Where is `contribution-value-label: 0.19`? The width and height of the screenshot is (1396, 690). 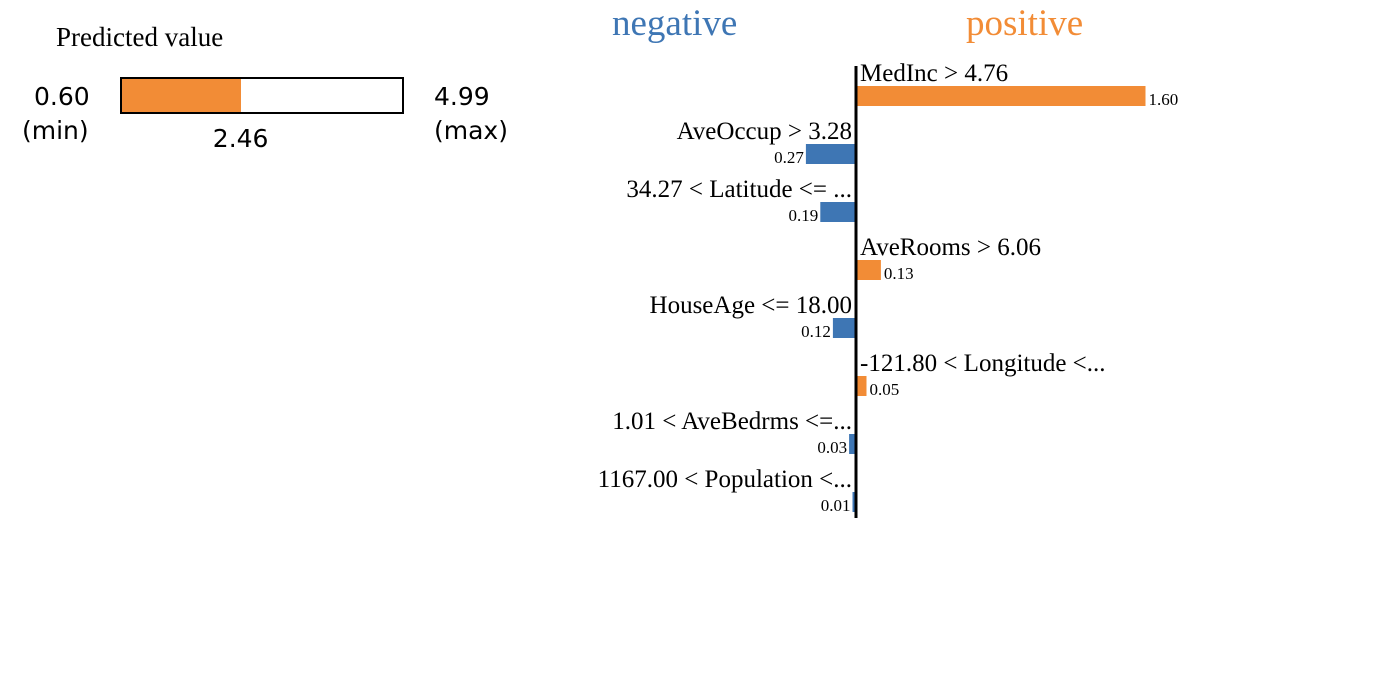
contribution-value-label: 0.19 is located at coordinates (804, 215).